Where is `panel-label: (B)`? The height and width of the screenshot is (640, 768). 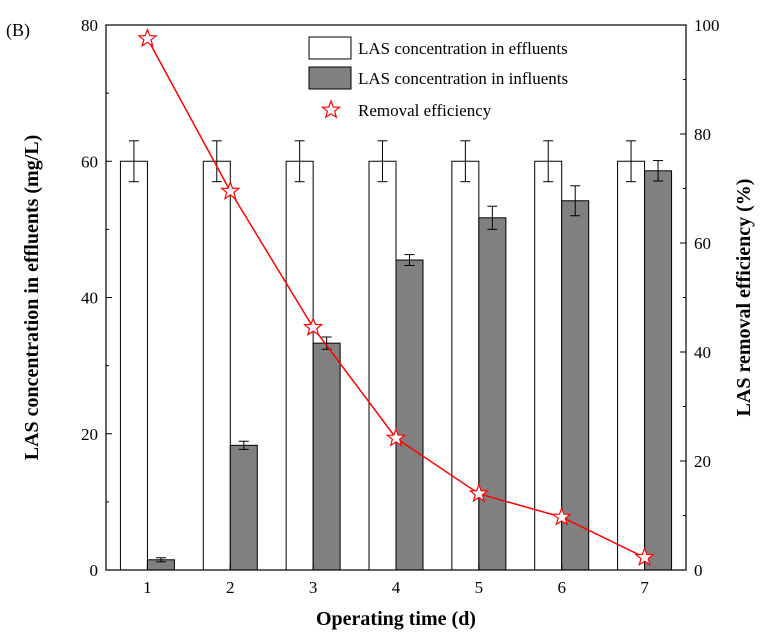
panel-label: (B) is located at coordinates (18, 30).